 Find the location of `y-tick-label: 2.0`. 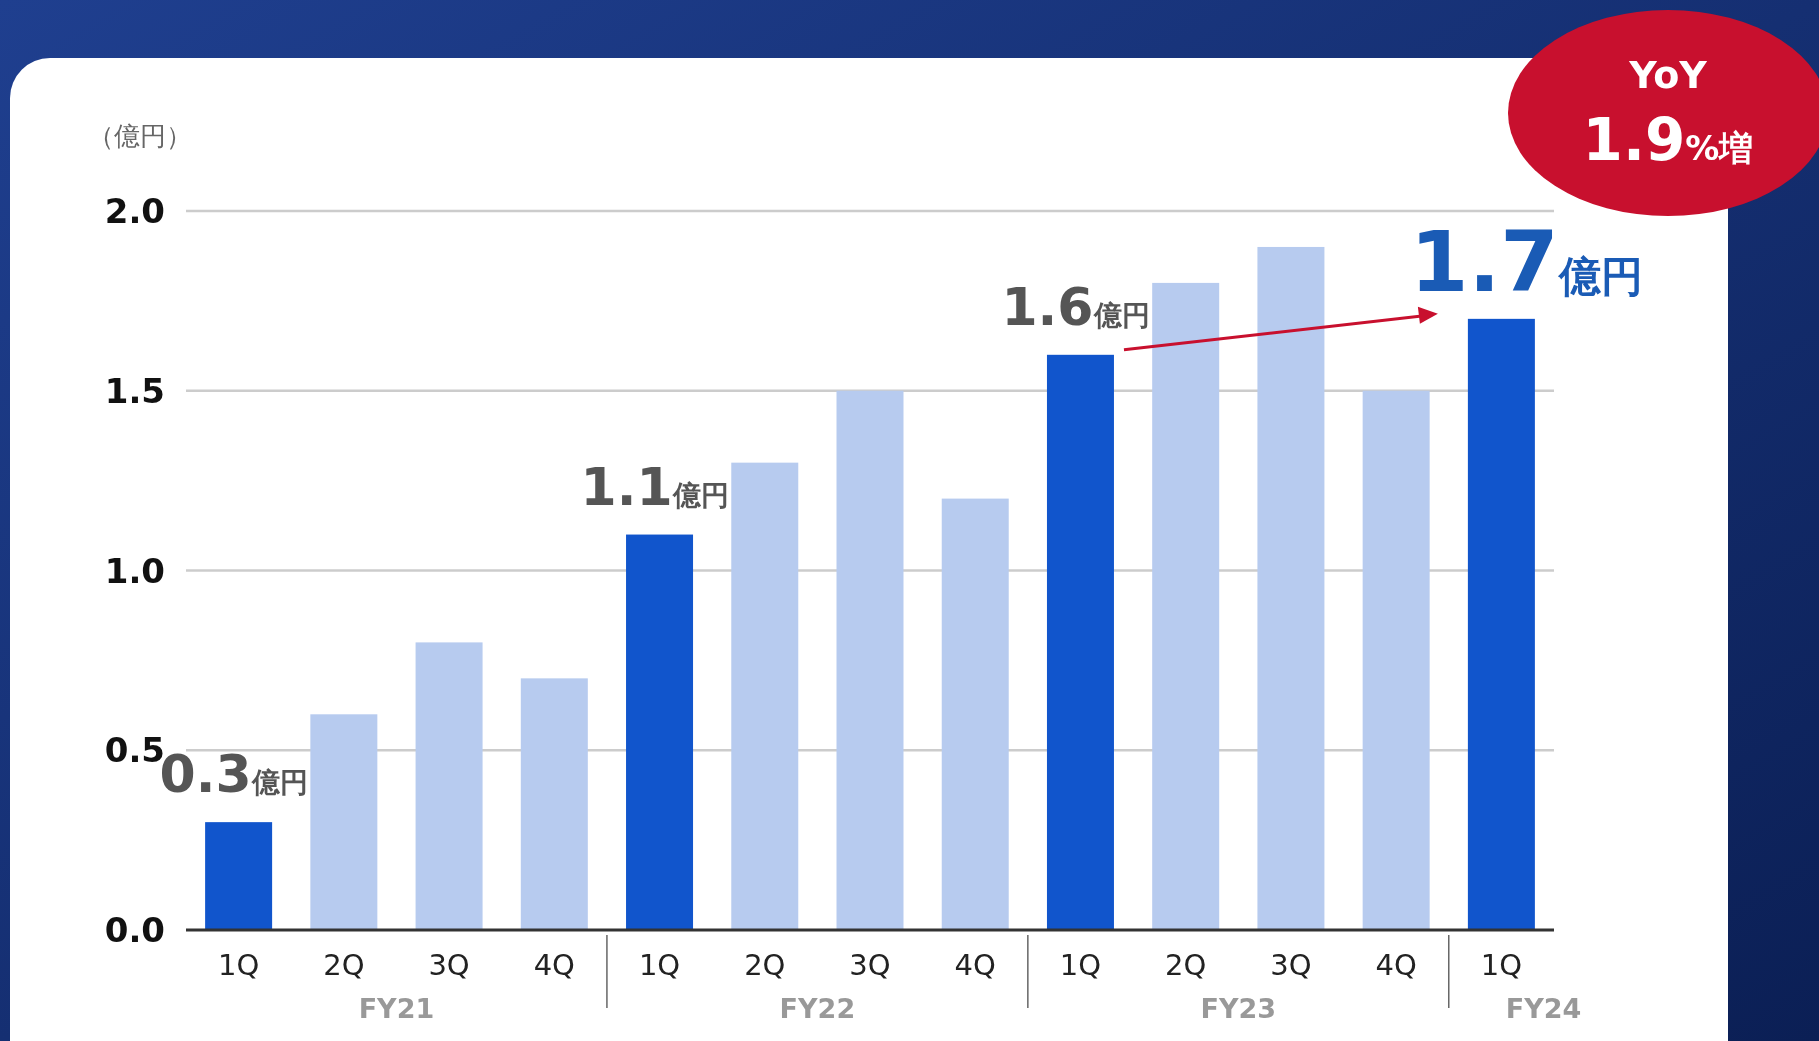

y-tick-label: 2.0 is located at coordinates (134, 211).